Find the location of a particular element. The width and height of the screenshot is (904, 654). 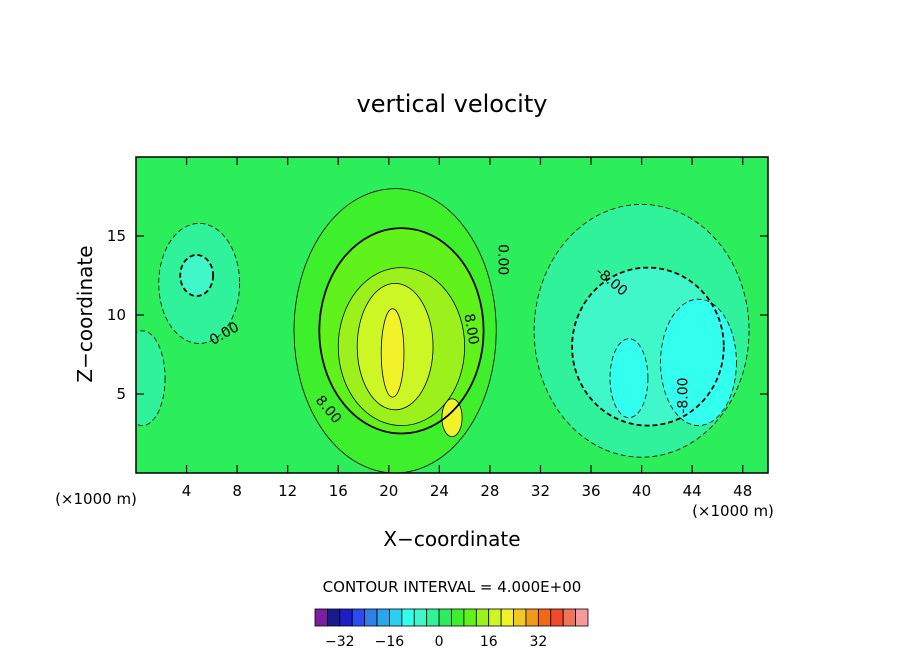

y-axis-label: Z−coordinate is located at coordinates (85, 313).